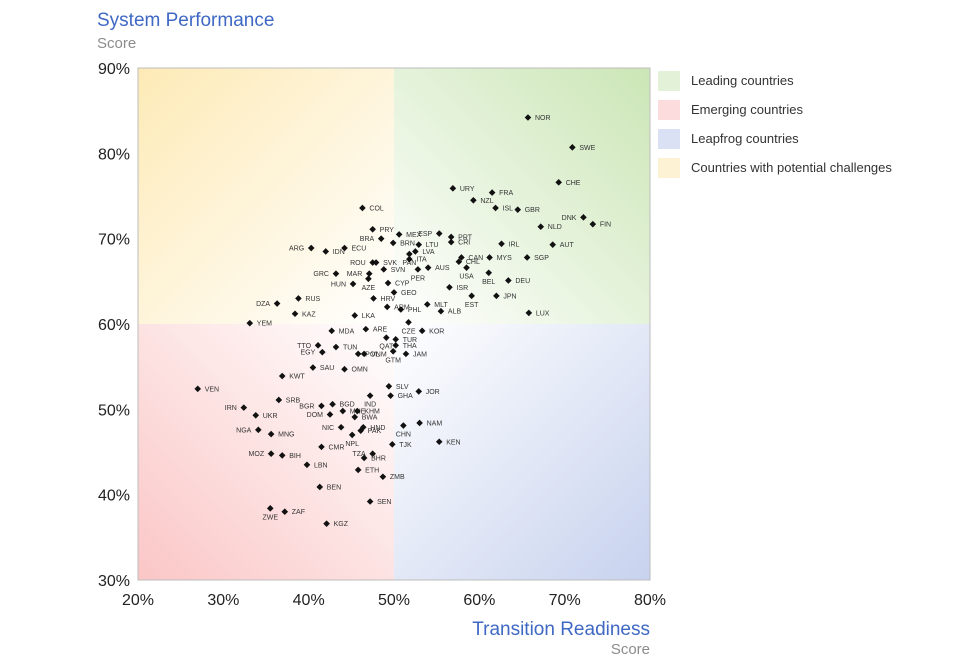 Image resolution: width=960 pixels, height=663 pixels. What do you see at coordinates (336, 447) in the screenshot?
I see `point-label: CMR` at bounding box center [336, 447].